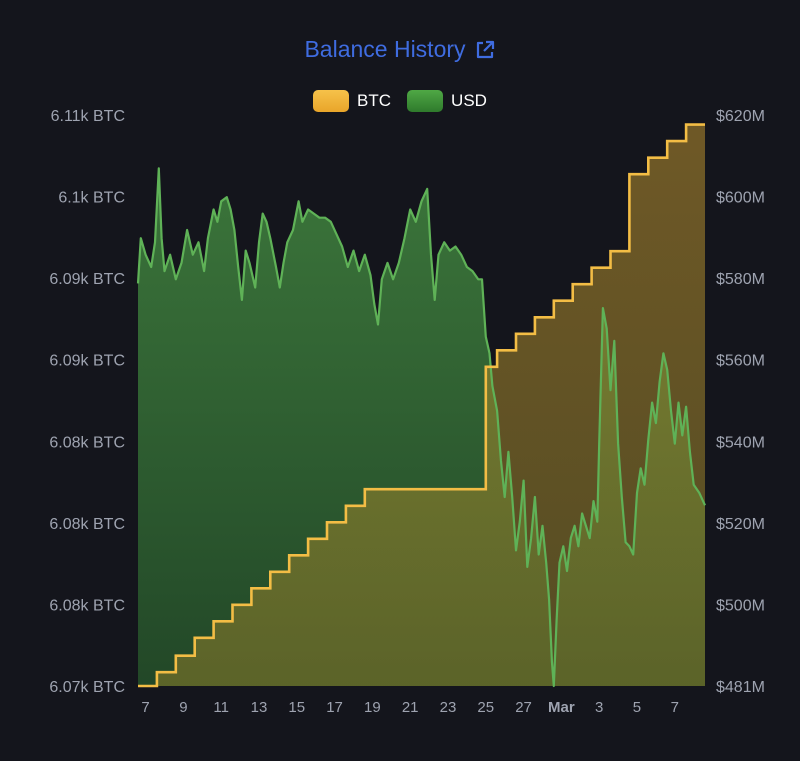  What do you see at coordinates (599, 707) in the screenshot?
I see `x-tick-label: 3` at bounding box center [599, 707].